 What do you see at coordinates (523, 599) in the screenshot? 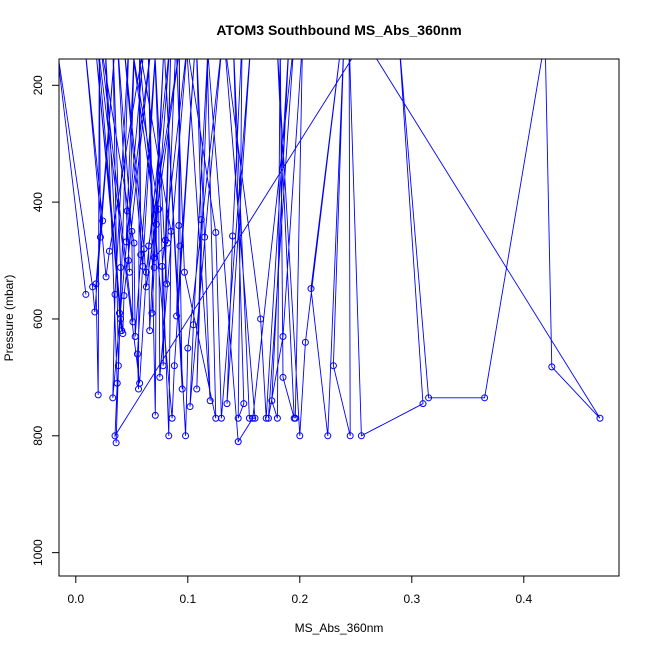
I see `x-tick-label: 0.4` at bounding box center [523, 599].